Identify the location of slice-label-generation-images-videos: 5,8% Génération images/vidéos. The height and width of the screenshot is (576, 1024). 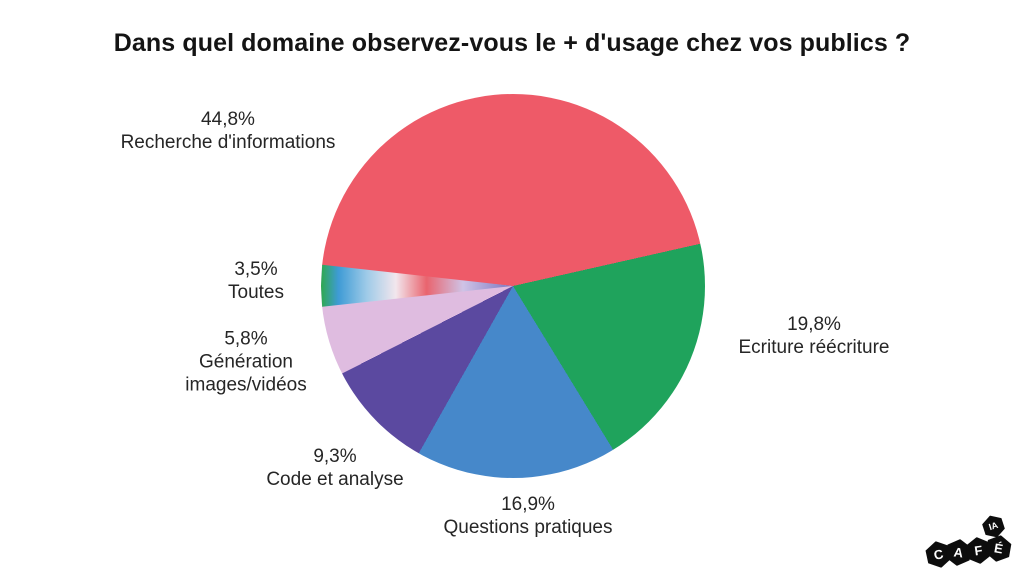
(245, 362).